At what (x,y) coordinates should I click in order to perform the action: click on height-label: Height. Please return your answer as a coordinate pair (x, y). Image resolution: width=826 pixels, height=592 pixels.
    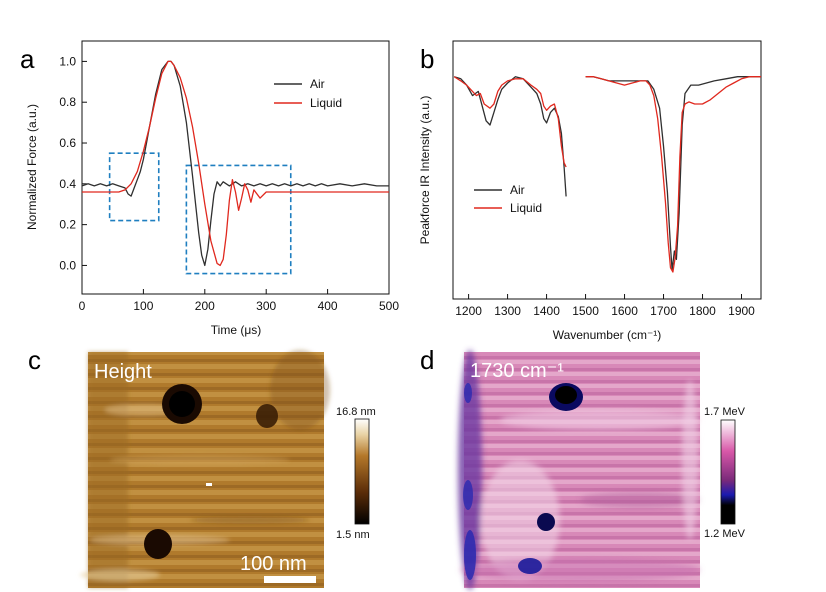
    Looking at the image, I should click on (123, 372).